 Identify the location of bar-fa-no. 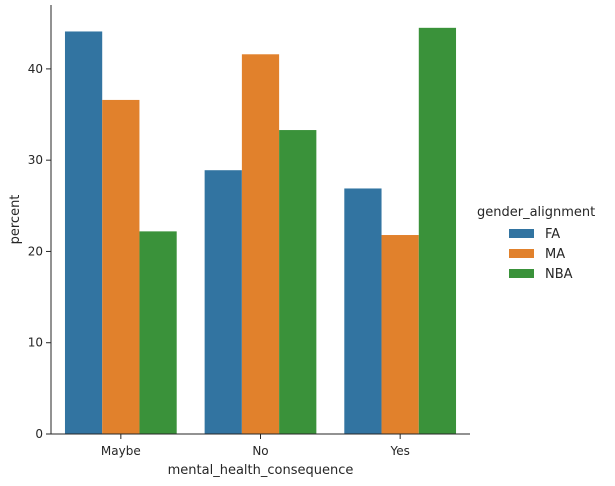
(223, 302).